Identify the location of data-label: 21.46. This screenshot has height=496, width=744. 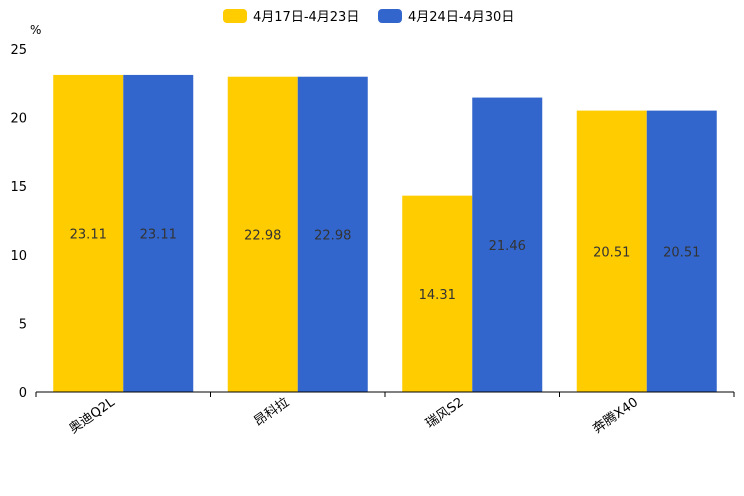
(507, 246).